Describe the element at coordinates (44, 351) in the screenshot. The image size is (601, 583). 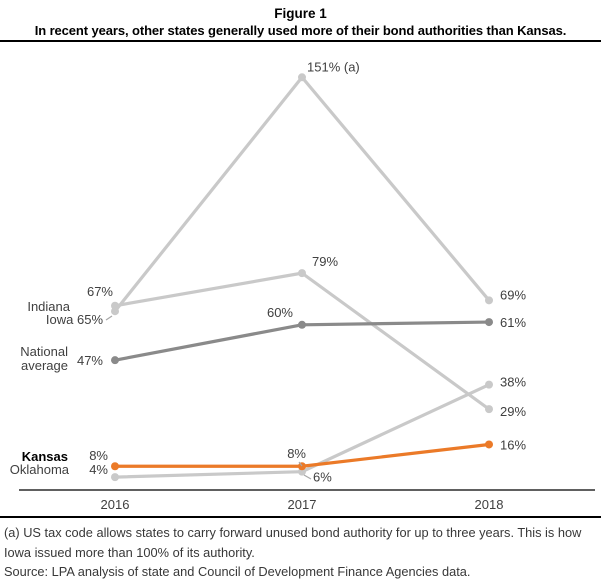
I see `series-label: National` at that location.